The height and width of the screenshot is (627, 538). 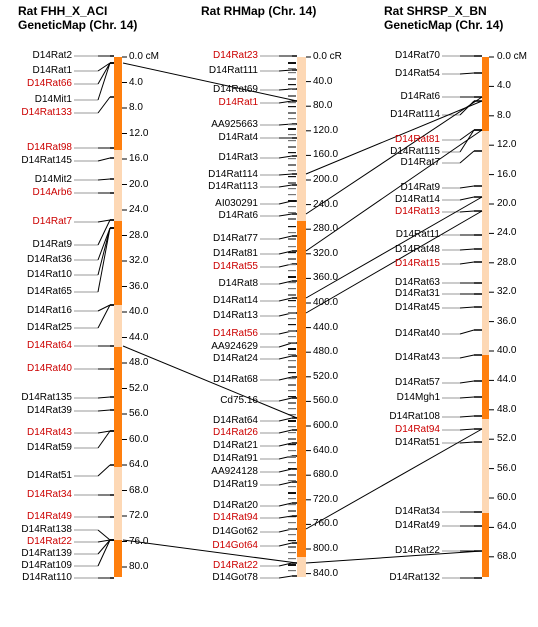 What do you see at coordinates (420, 187) in the screenshot?
I see `marker-label: D14Rat9` at bounding box center [420, 187].